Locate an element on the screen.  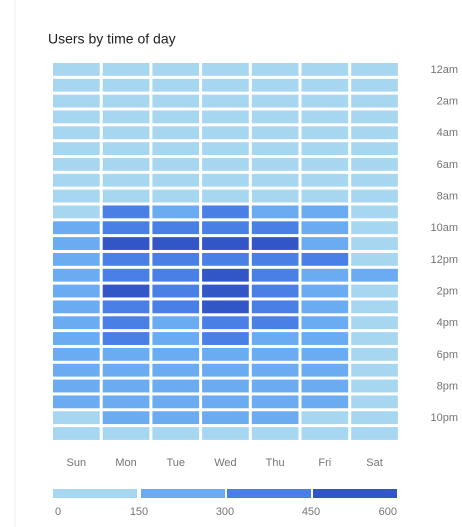
column-label: Tue is located at coordinates (175, 463).